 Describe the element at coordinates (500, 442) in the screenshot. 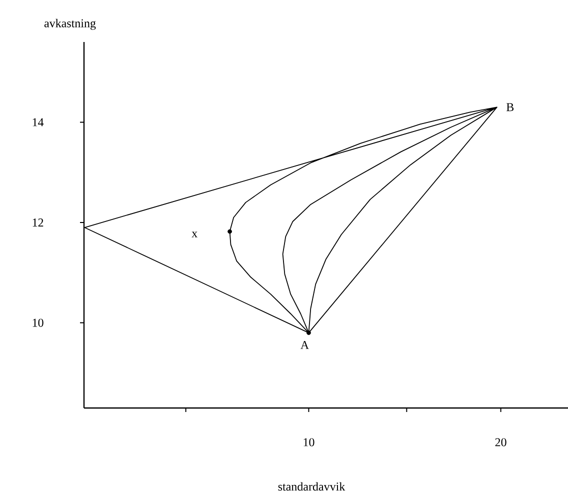

I see `x-tick-label: 20` at that location.